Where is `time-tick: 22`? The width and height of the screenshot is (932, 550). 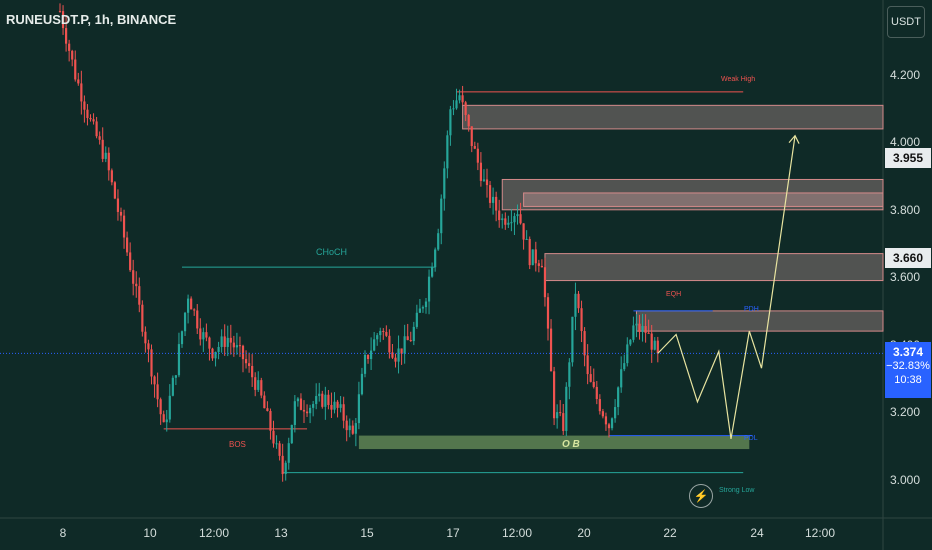 time-tick: 22 is located at coordinates (670, 533).